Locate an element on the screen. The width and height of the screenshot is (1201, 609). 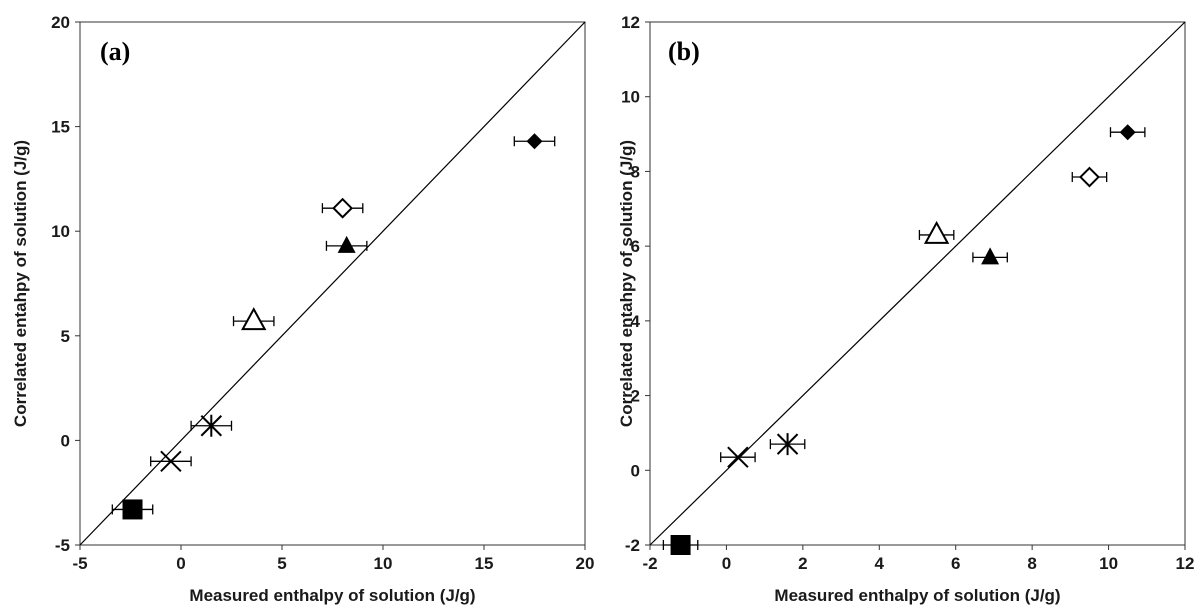
x-tick-label: 5 is located at coordinates (281, 563).